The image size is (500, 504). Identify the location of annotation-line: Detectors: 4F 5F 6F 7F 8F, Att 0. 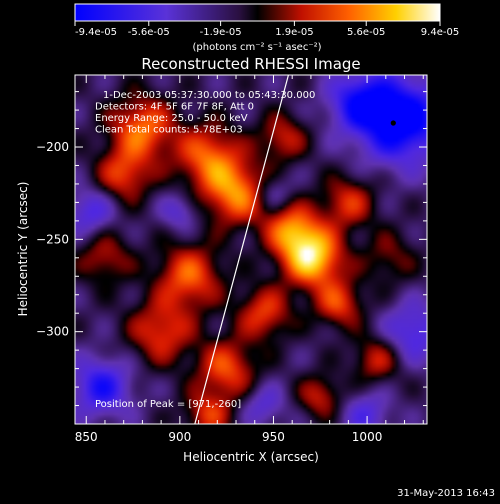
(174, 107).